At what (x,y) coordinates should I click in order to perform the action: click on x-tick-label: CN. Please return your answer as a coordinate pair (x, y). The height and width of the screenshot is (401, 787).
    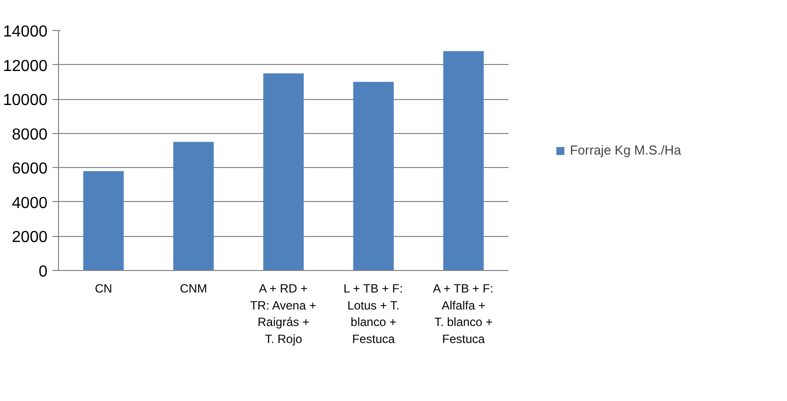
    Looking at the image, I should click on (103, 289).